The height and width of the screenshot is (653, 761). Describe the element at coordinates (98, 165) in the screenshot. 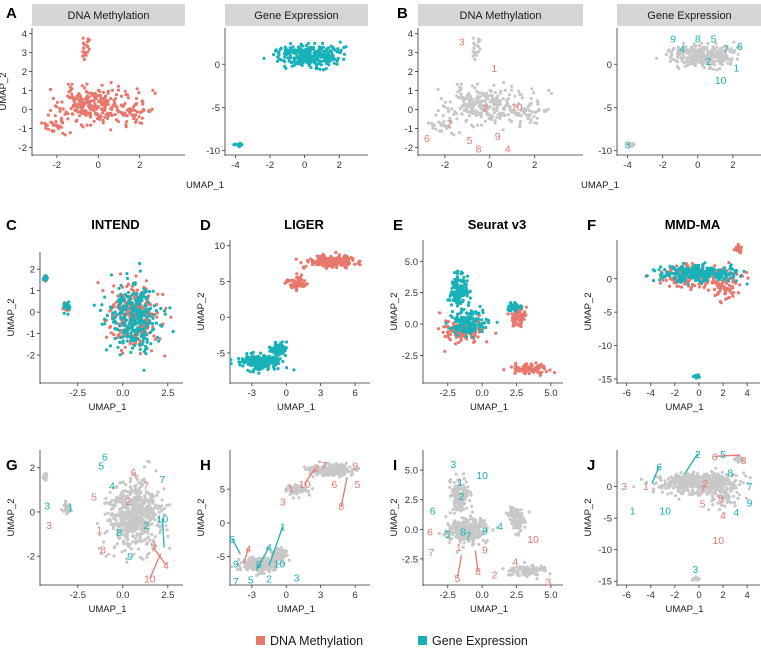

I see `x-tick-label: 0` at that location.